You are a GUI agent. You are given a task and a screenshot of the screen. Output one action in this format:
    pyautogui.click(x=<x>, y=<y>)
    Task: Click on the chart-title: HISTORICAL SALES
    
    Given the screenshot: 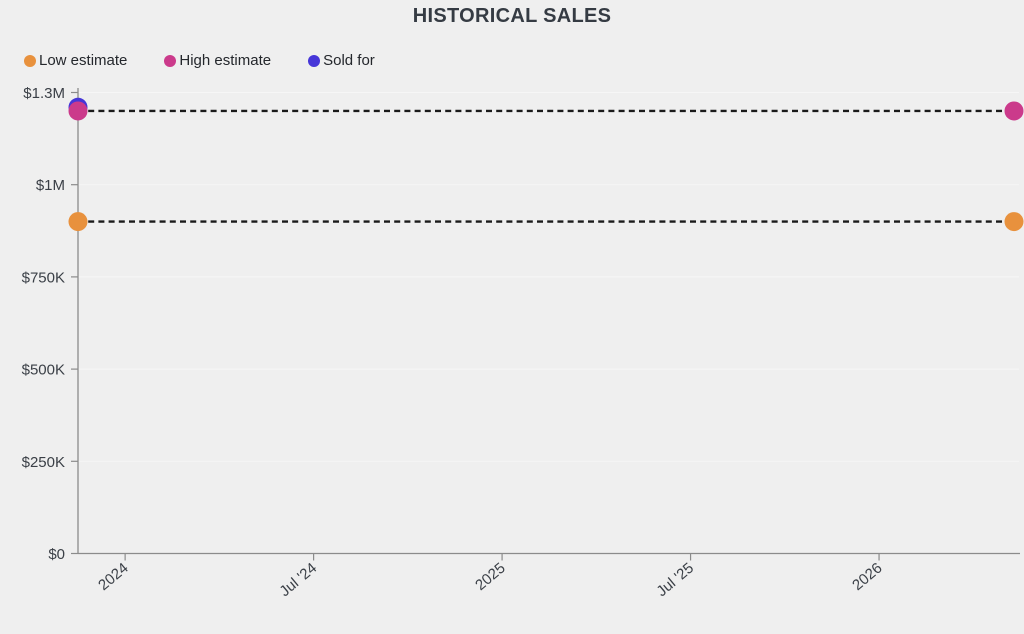 What is the action you would take?
    pyautogui.click(x=512, y=16)
    